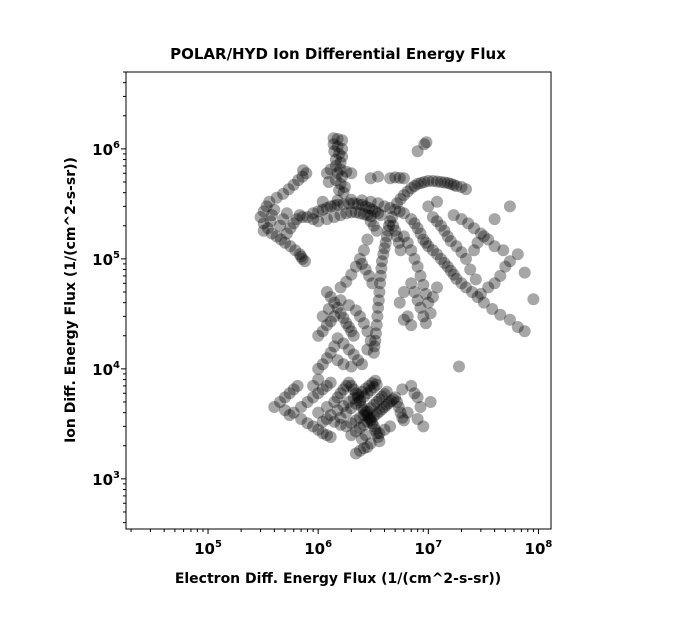 The width and height of the screenshot is (677, 619). Describe the element at coordinates (539, 548) in the screenshot. I see `x-tick-label: 108` at that location.